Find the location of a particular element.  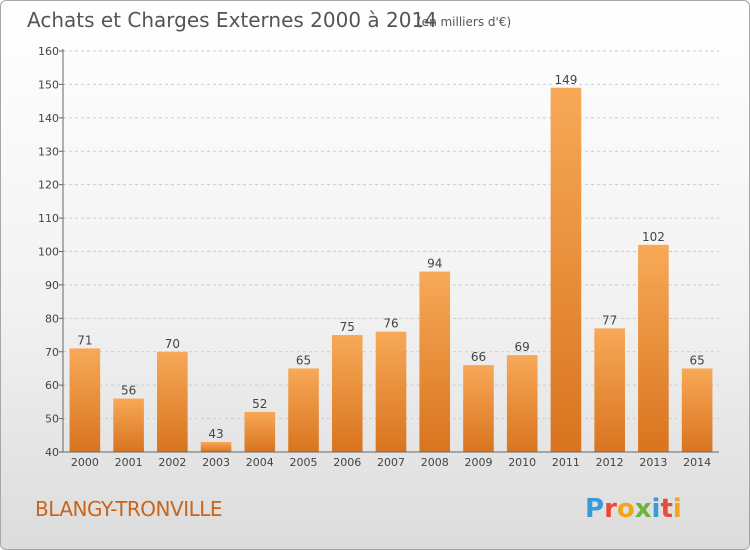

value-label-2014: 65 is located at coordinates (696, 360).